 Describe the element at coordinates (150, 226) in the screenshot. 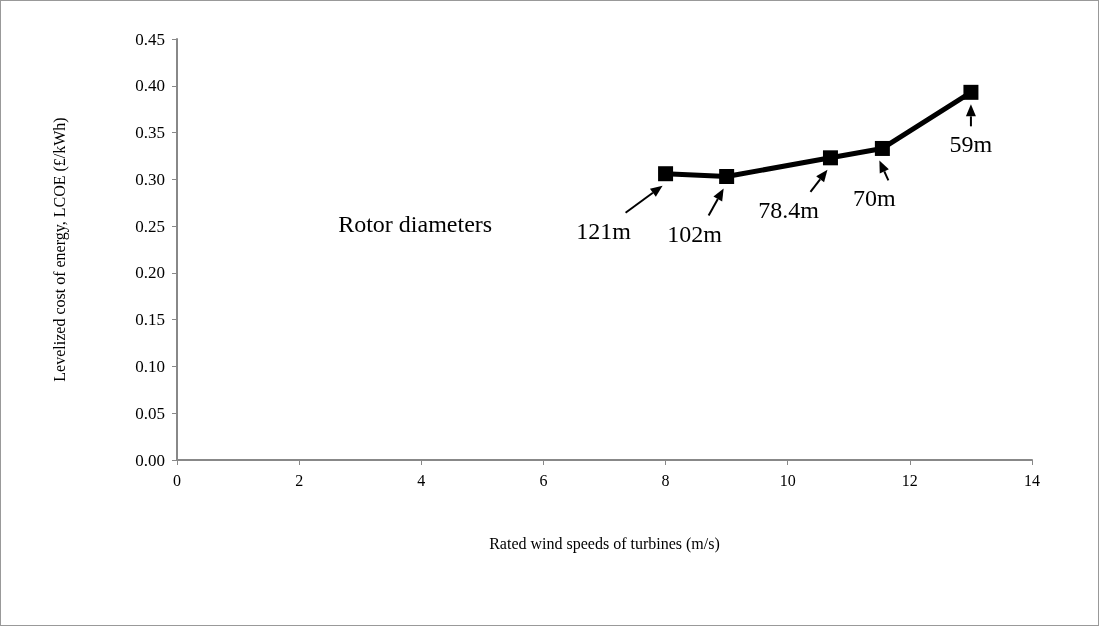

I see `y-tick-label: 0.25` at that location.